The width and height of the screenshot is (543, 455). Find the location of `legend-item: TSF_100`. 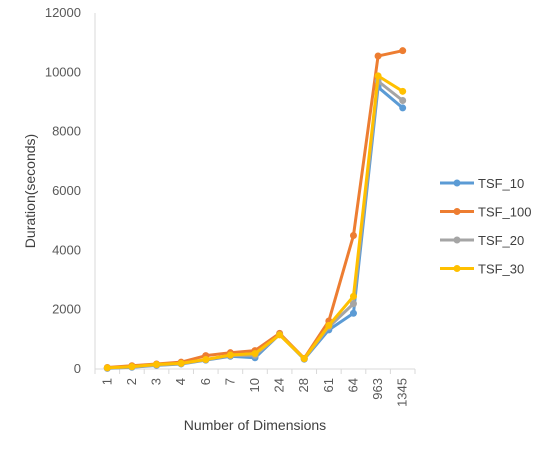

legend-item: TSF_100 is located at coordinates (485, 212).